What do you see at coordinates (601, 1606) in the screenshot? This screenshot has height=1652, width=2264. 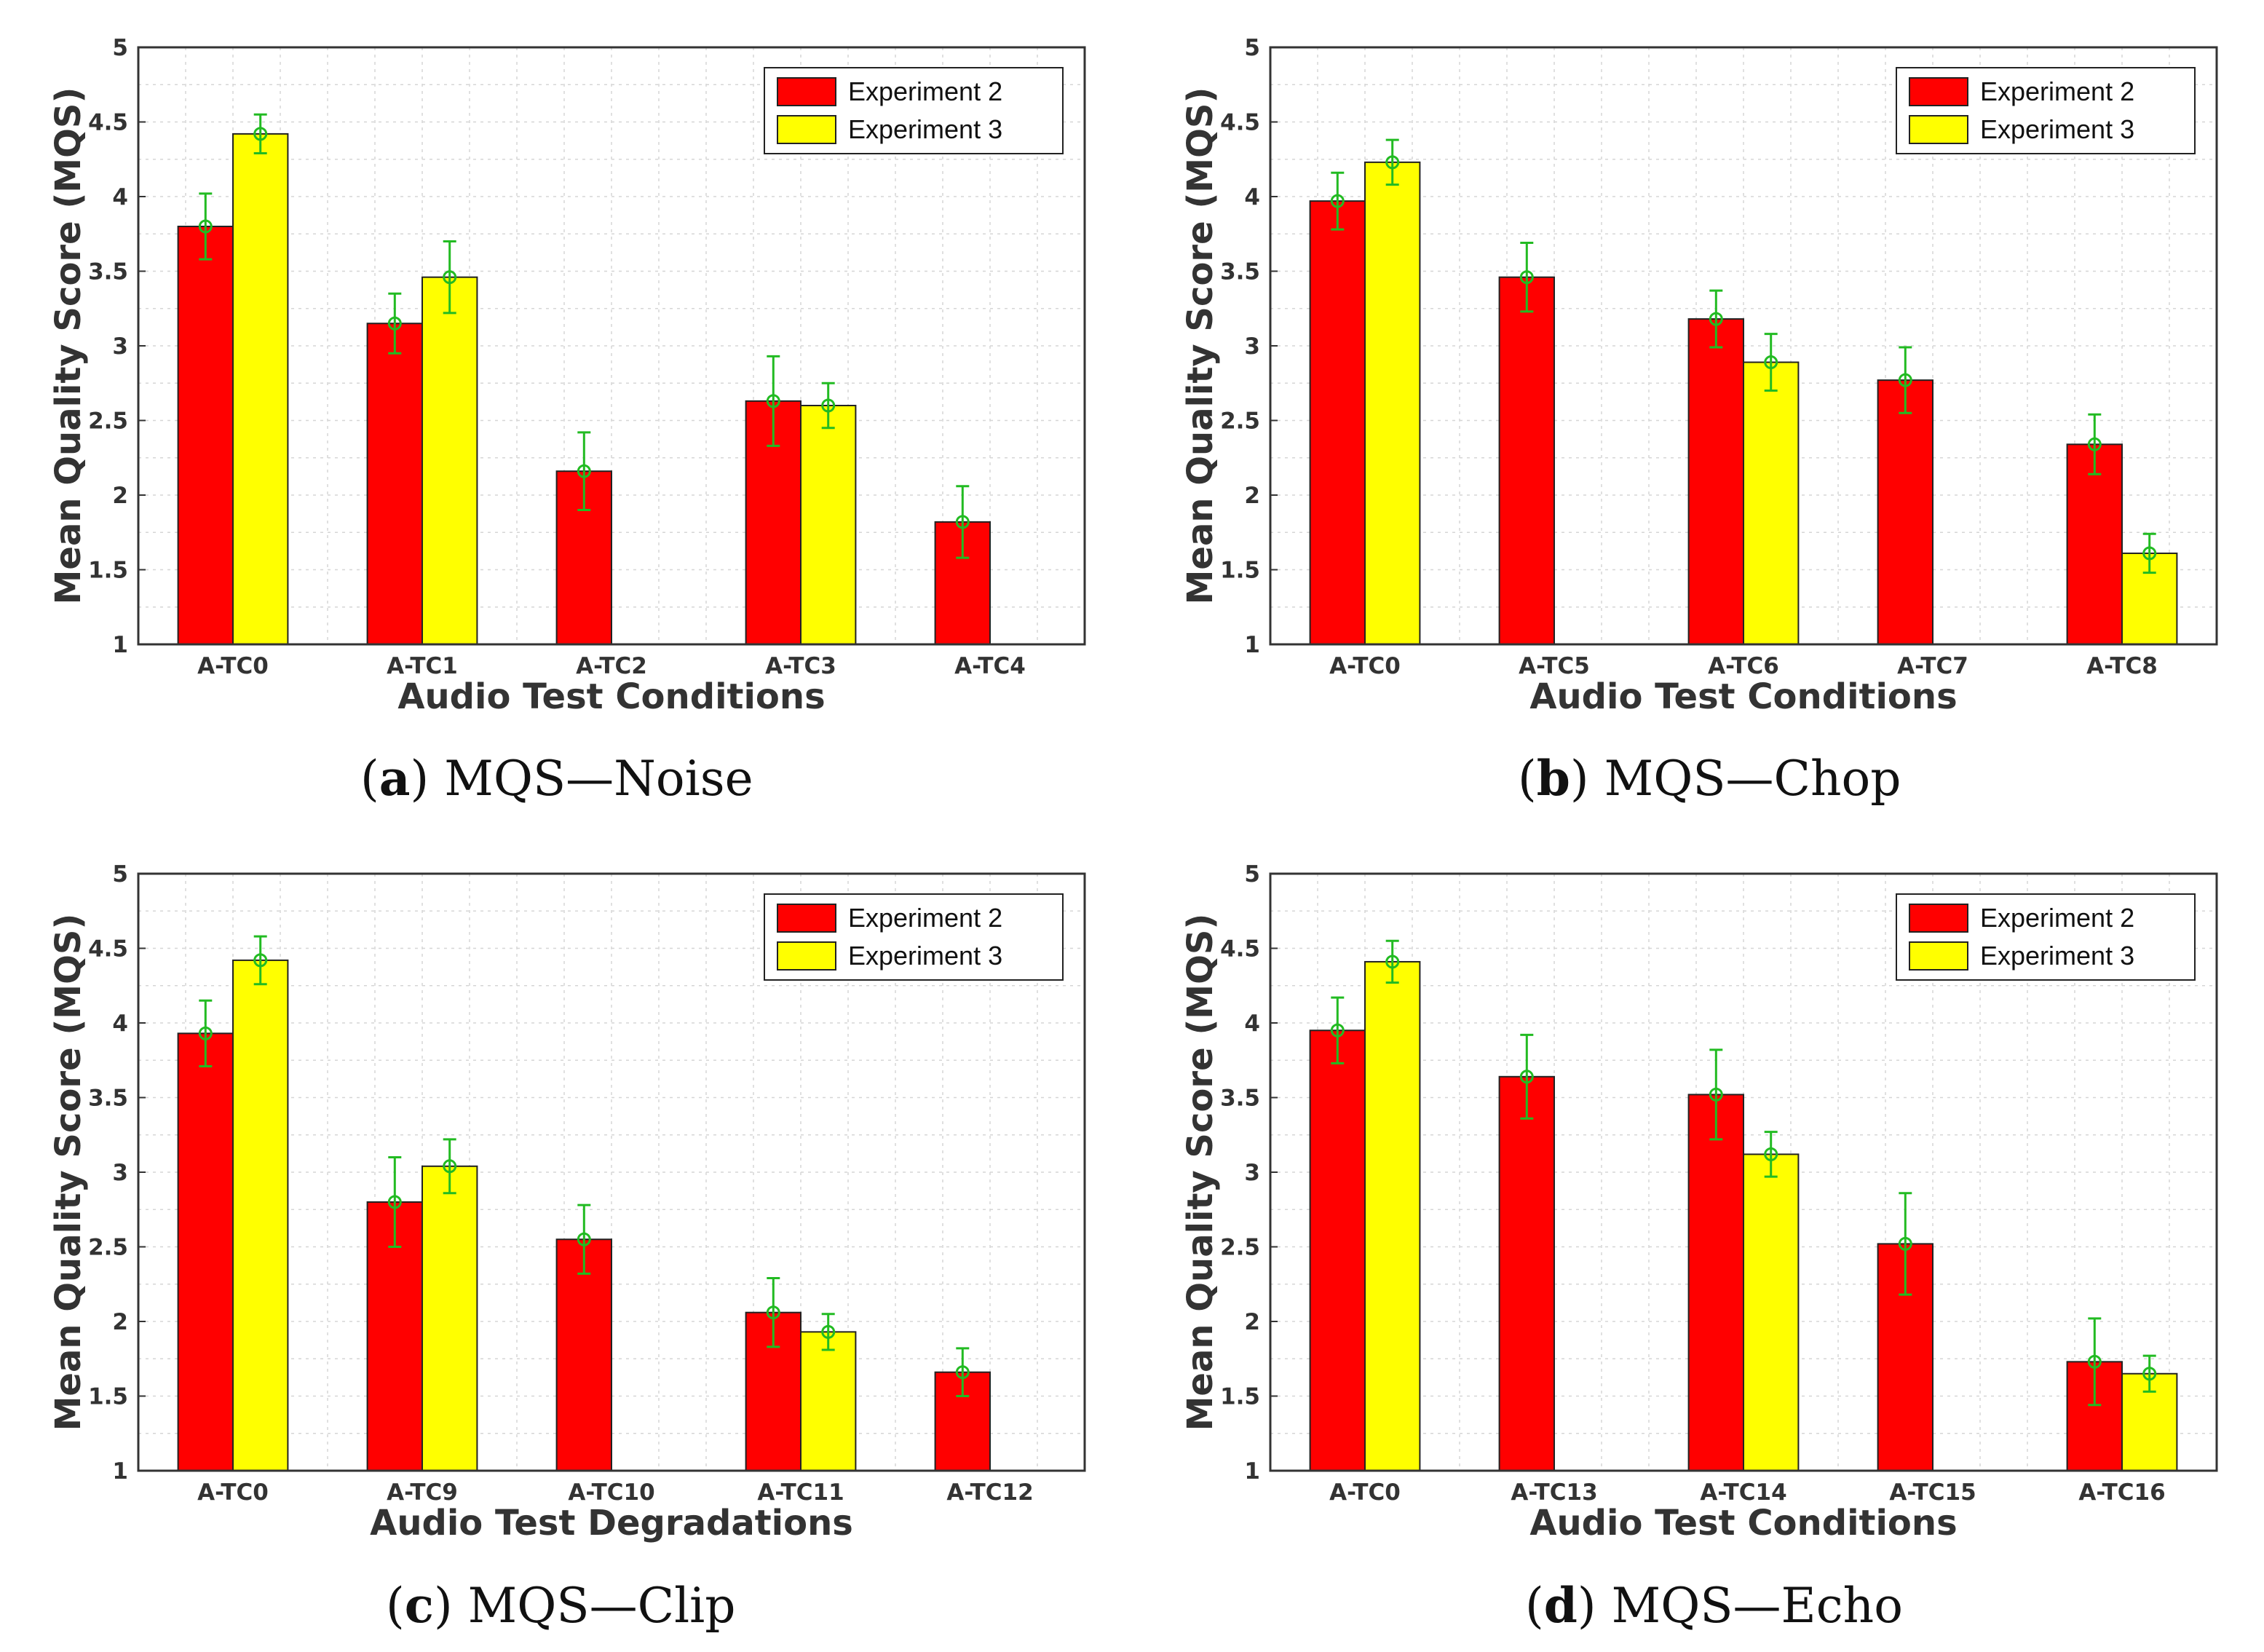 I see `caption-text: MQS—Clip` at bounding box center [601, 1606].